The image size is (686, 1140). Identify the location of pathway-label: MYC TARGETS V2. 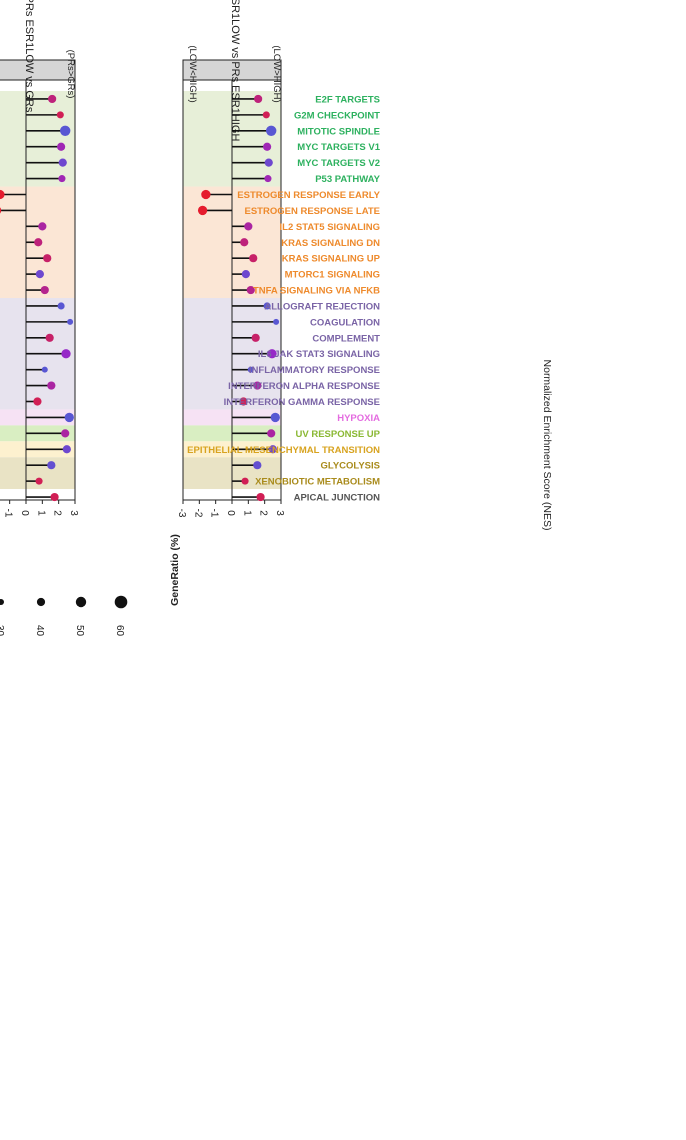
(338, 163).